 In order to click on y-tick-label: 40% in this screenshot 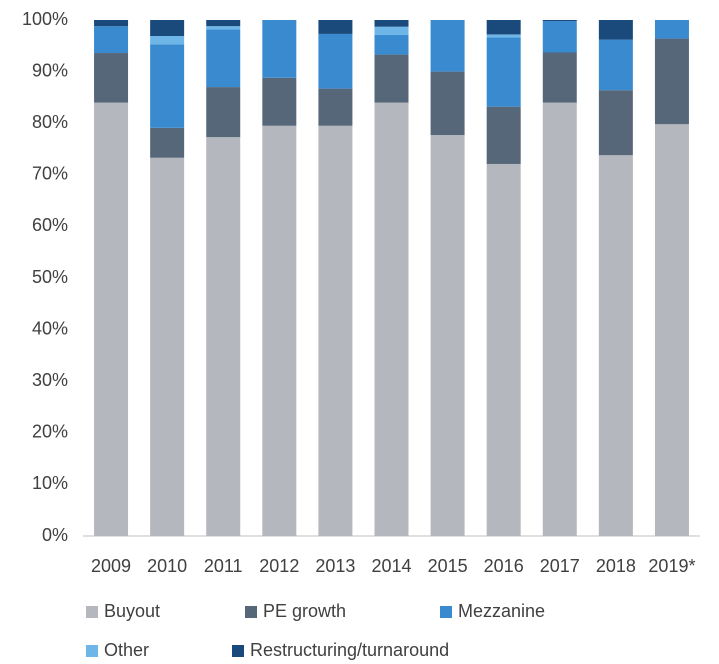, I will do `click(50, 328)`.